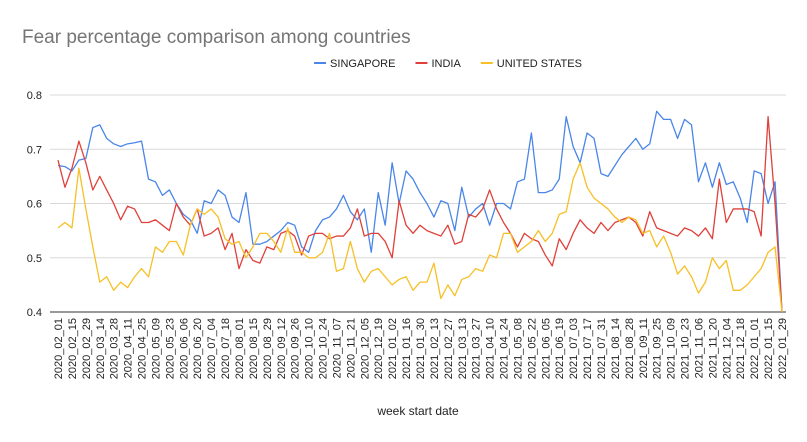 This screenshot has height=442, width=807. What do you see at coordinates (588, 348) in the screenshot?
I see `x-tick-label: 2021_07_17` at bounding box center [588, 348].